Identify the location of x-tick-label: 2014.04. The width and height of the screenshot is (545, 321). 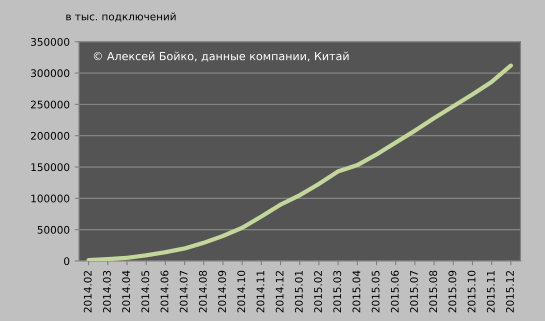
(126, 291).